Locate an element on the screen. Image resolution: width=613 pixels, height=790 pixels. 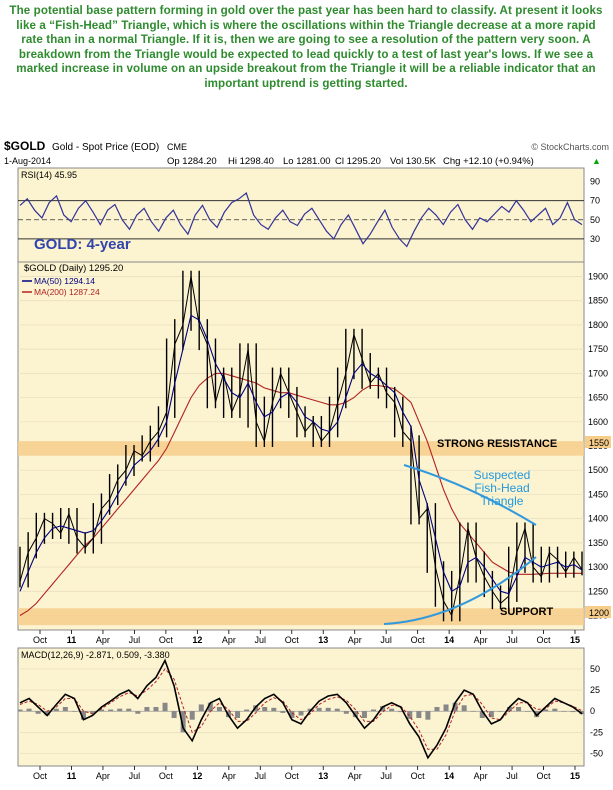
rsi-tick-label: 90 is located at coordinates (595, 182).